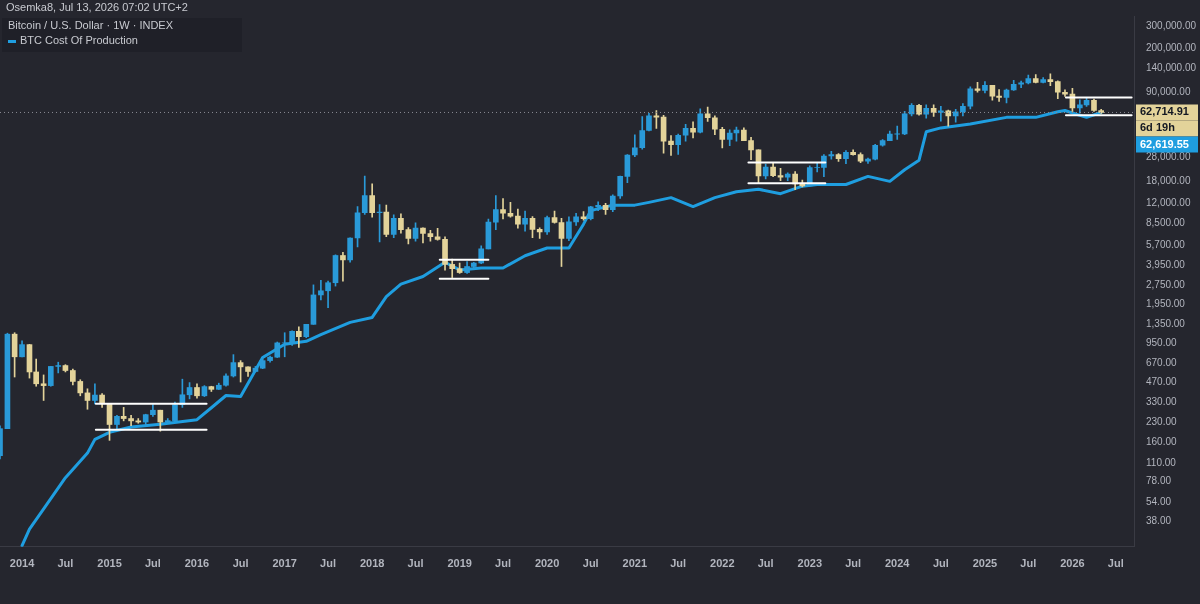  Describe the element at coordinates (1162, 362) in the screenshot. I see `y-tick-label: 670.00` at that location.